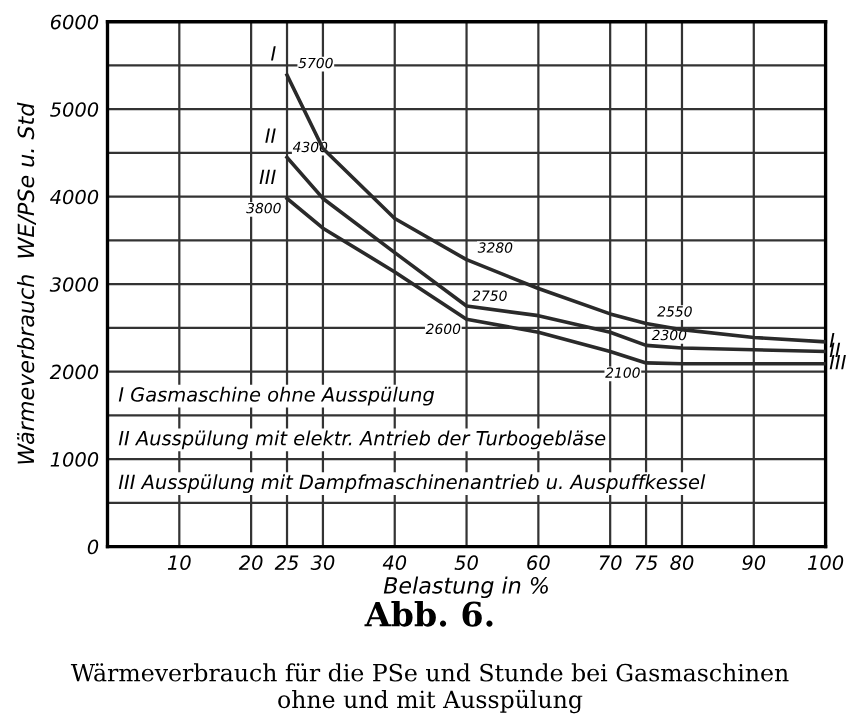  Describe the element at coordinates (74, 109) in the screenshot. I see `y-tick-label: 5000` at that location.